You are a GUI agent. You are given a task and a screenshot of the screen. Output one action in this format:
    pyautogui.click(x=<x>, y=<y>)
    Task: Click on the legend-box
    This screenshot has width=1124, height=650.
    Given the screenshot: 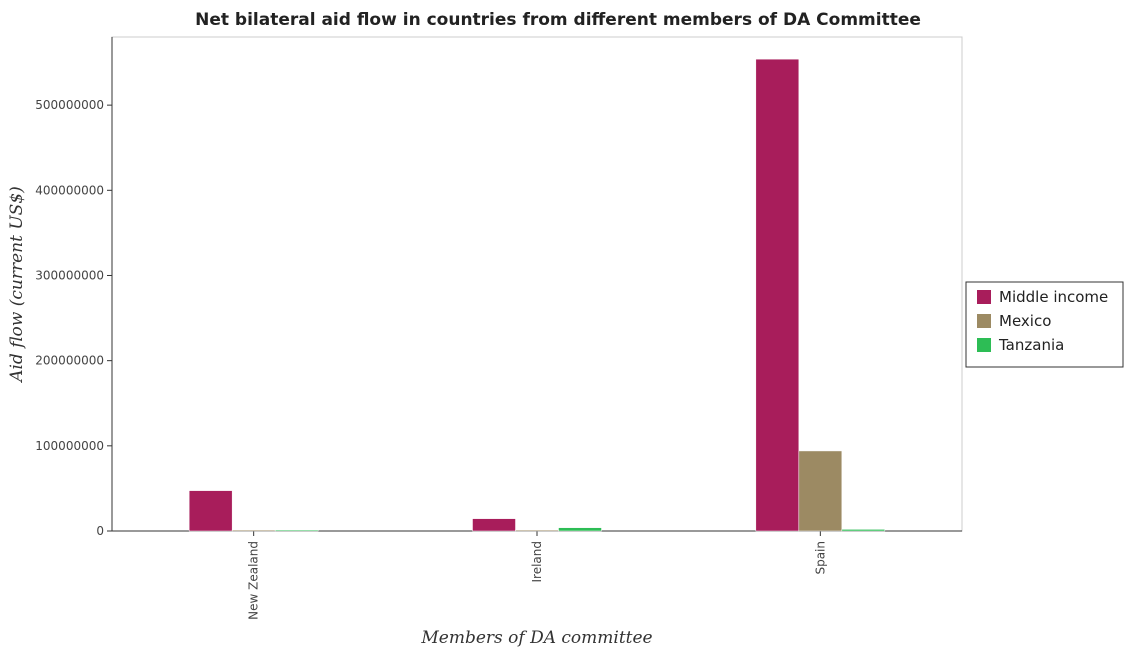 What is the action you would take?
    pyautogui.click(x=1044, y=324)
    